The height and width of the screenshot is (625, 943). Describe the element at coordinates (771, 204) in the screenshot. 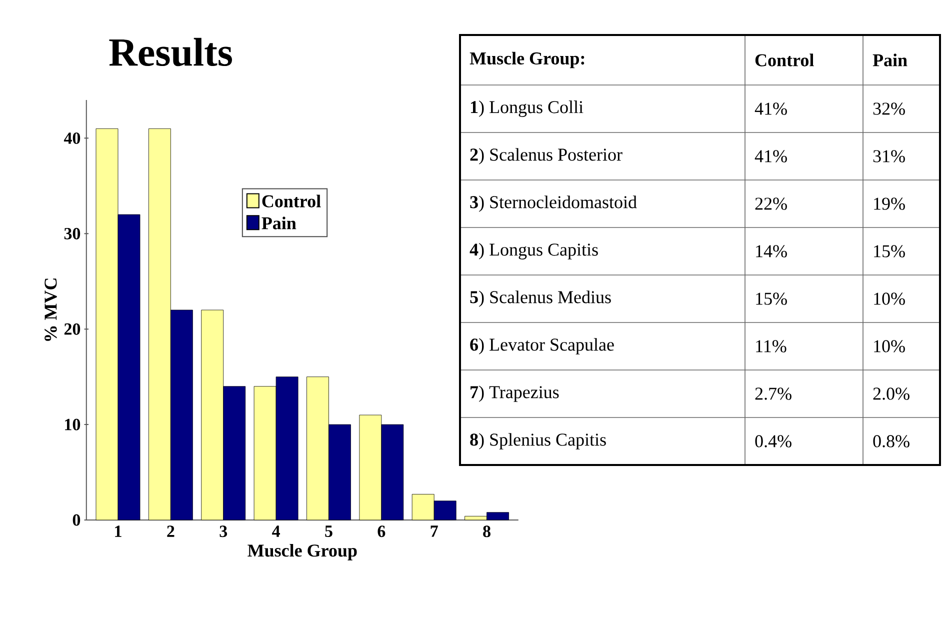

I see `text: 22%` at that location.